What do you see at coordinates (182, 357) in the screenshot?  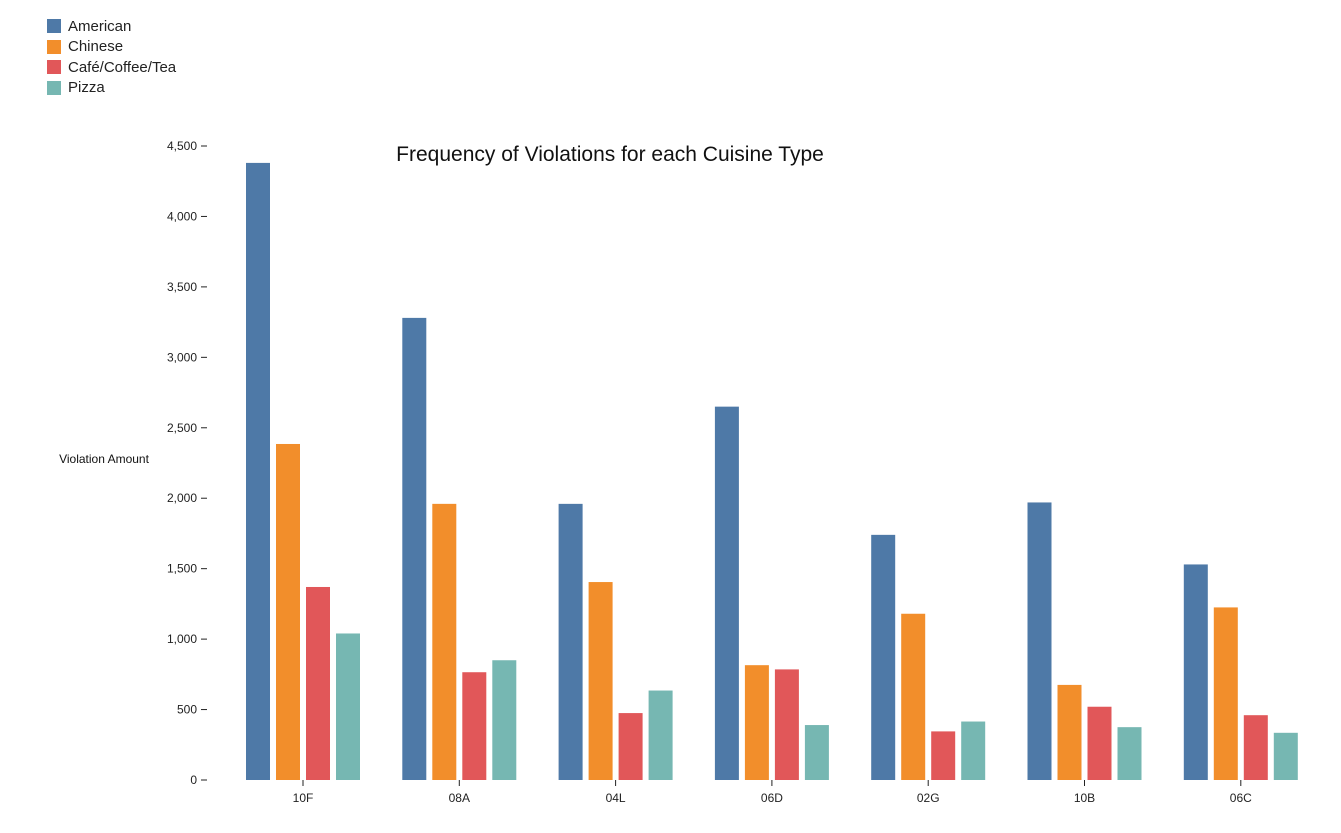 I see `y-tick-label: 3,000` at bounding box center [182, 357].